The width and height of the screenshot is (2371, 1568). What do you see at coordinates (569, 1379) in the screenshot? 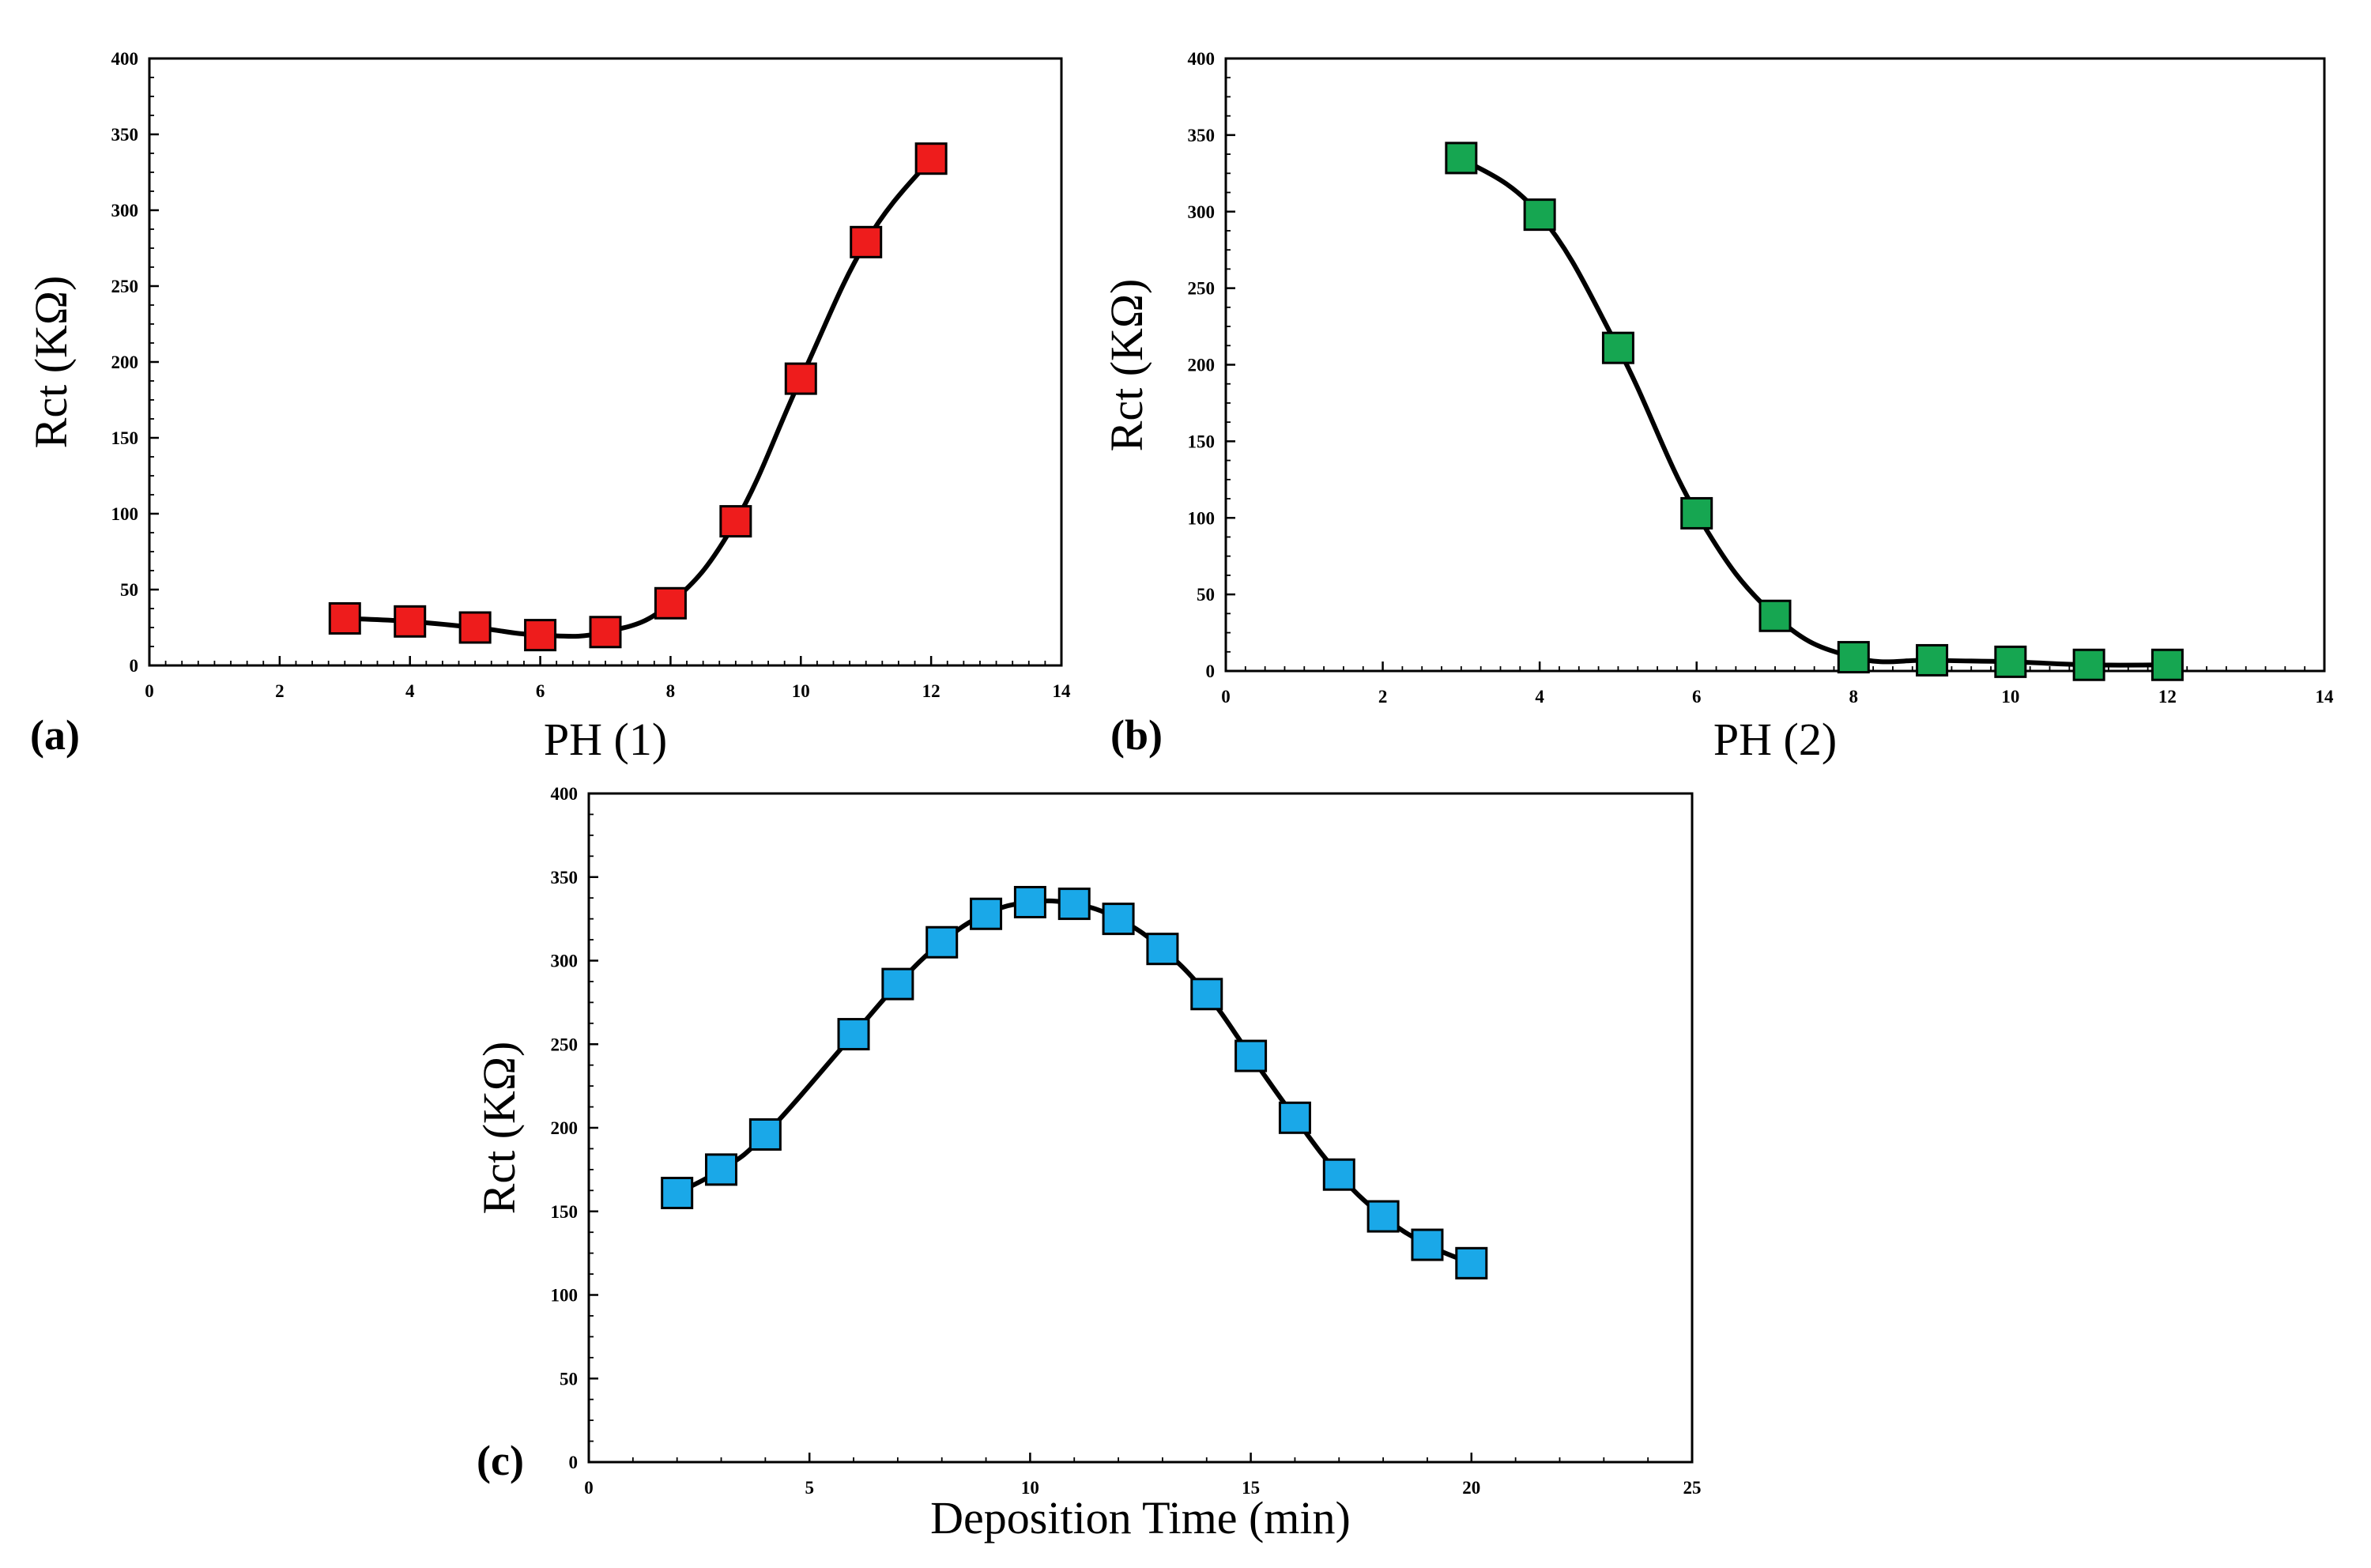
I see `y-tick-label-c: 50` at bounding box center [569, 1379].